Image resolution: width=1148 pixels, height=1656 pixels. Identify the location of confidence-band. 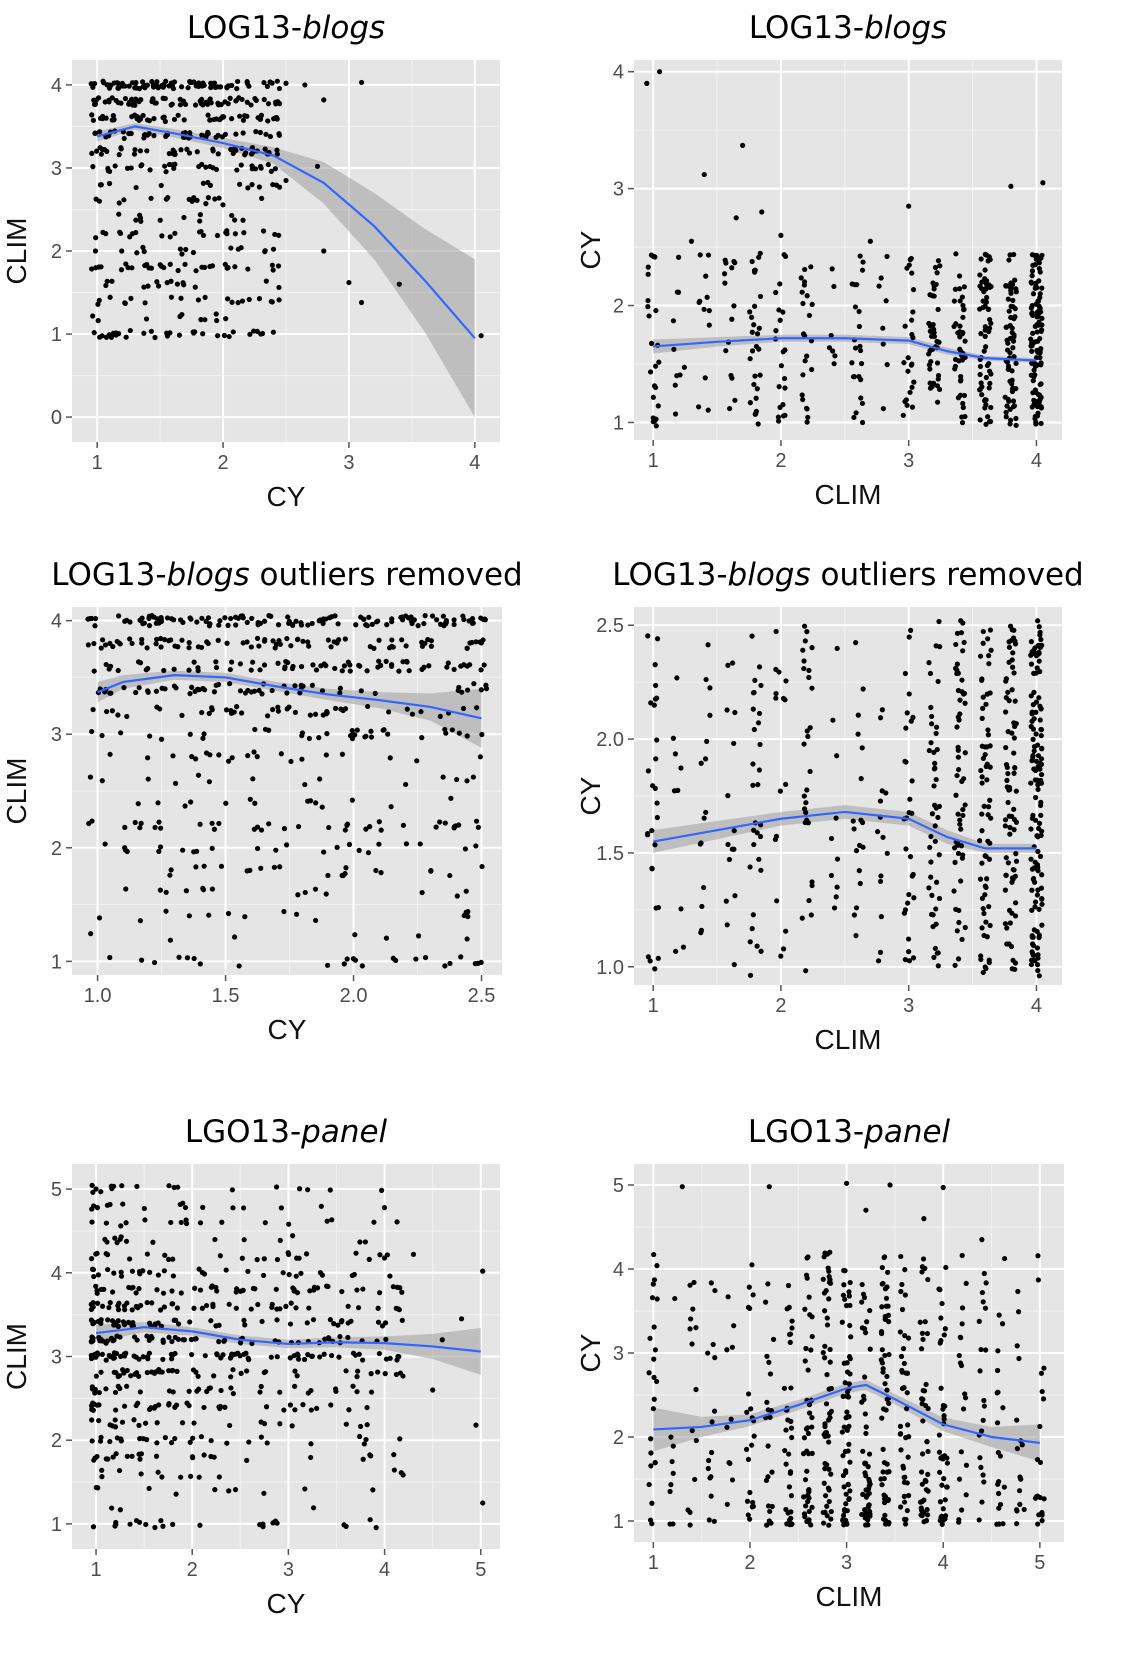
(288, 1348).